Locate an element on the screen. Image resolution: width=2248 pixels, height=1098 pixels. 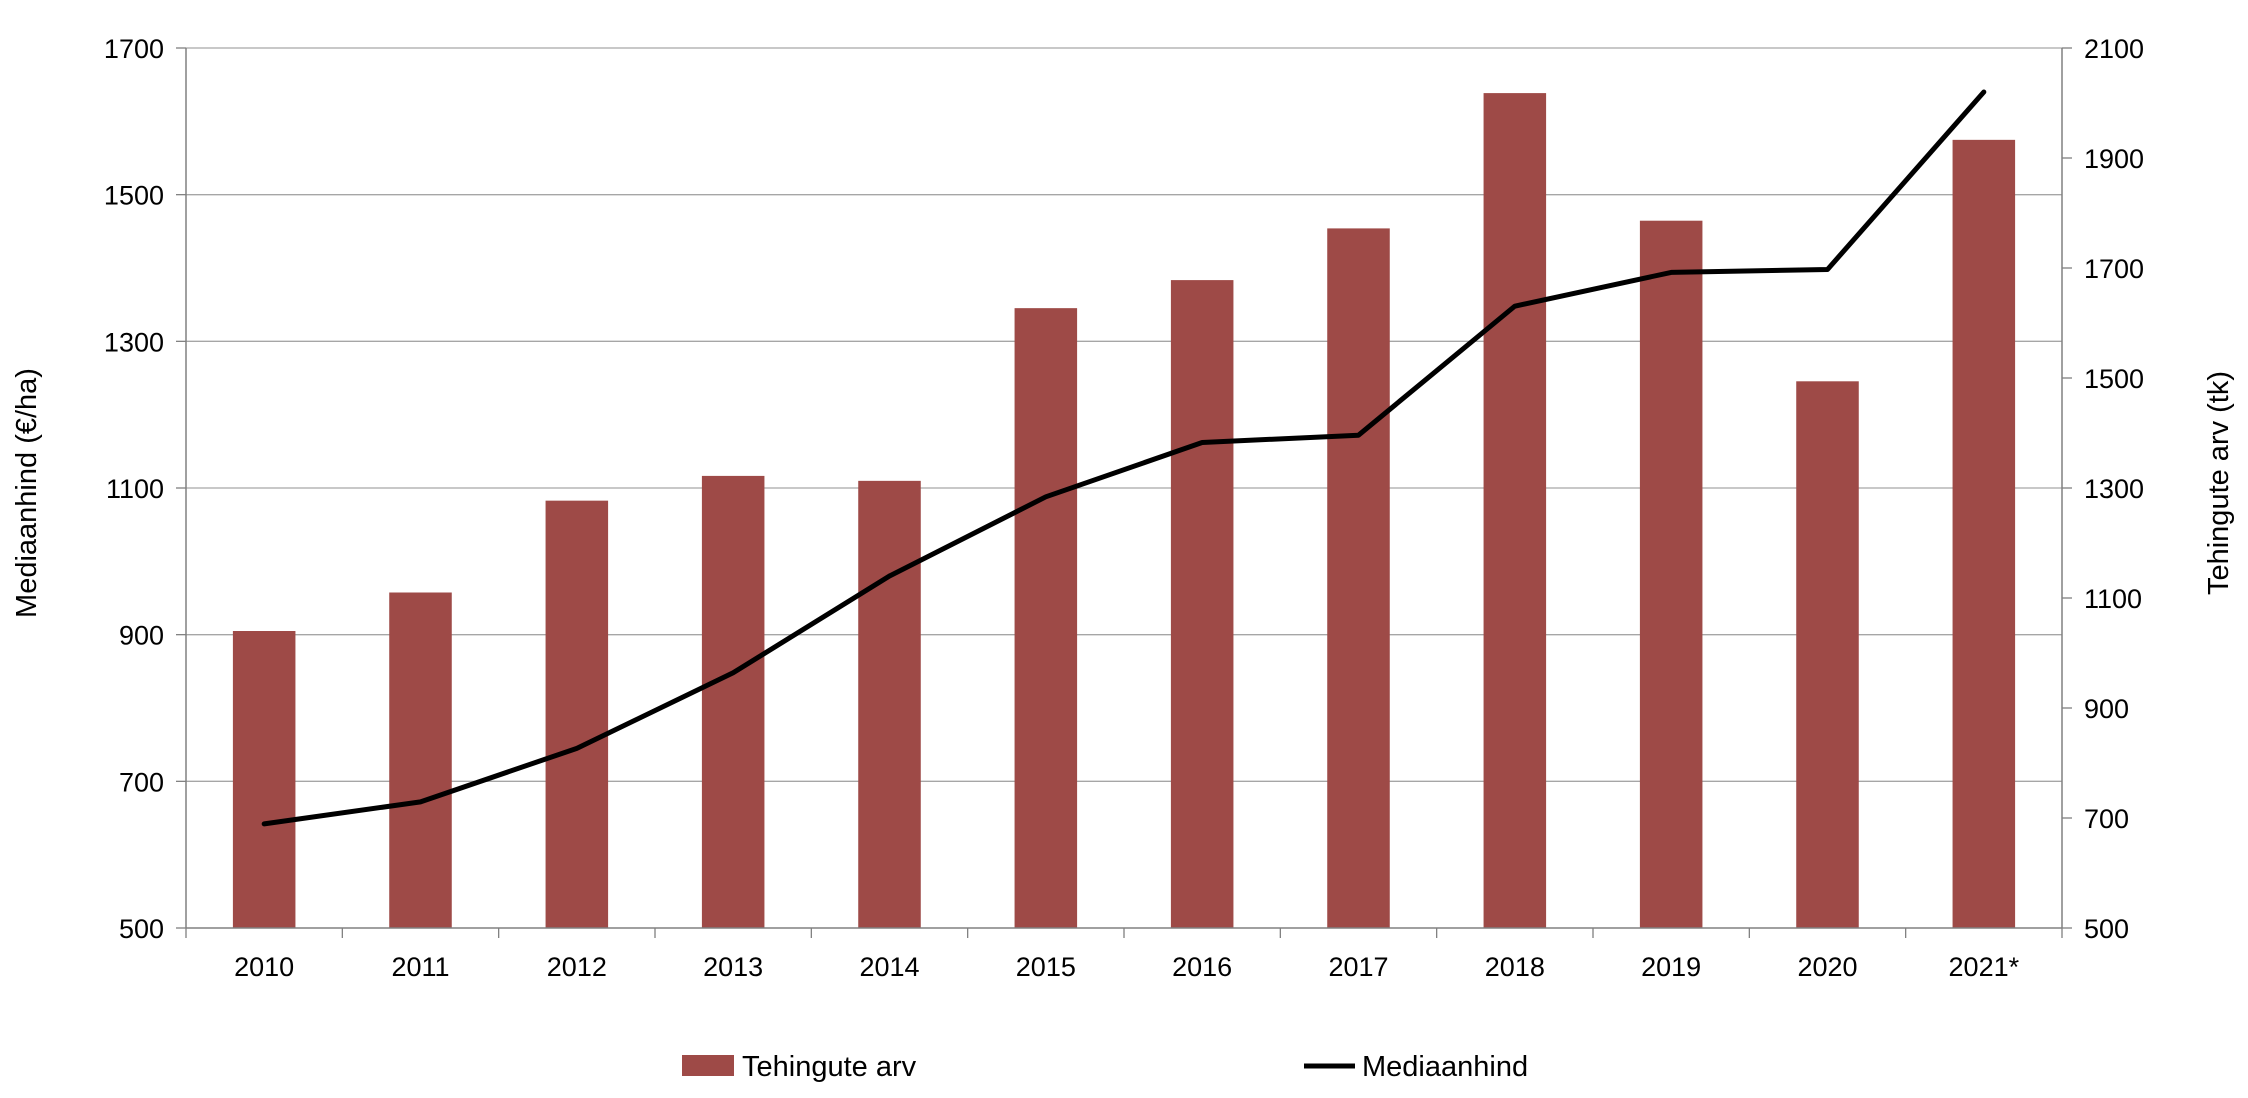
y-tick-label: 1100 is located at coordinates (135, 489).